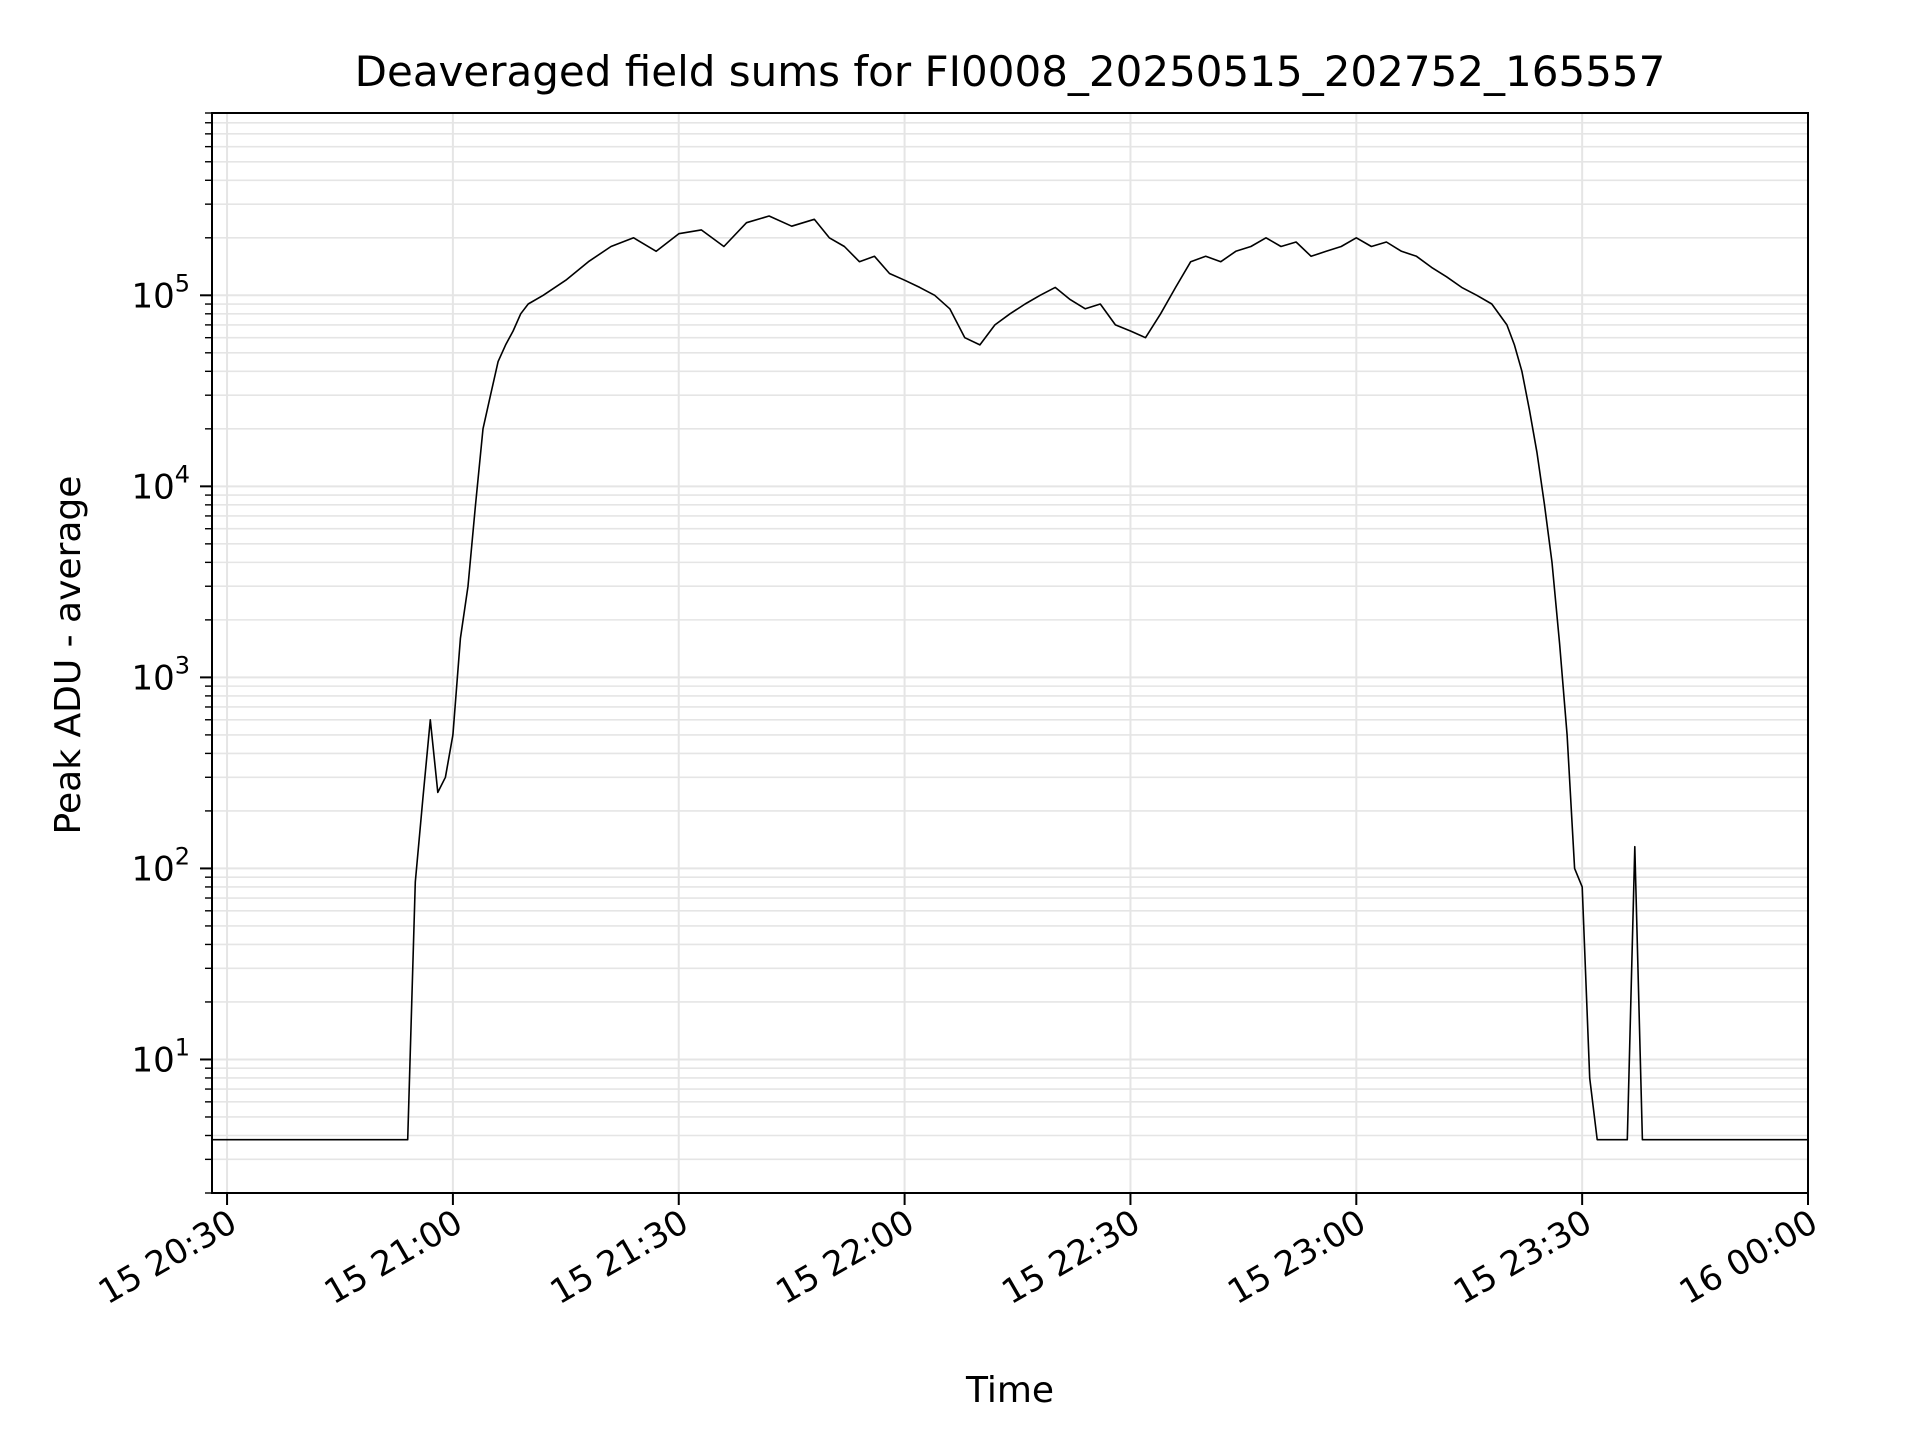  What do you see at coordinates (160, 865) in the screenshot?
I see `y-tick-label: 10²` at bounding box center [160, 865].